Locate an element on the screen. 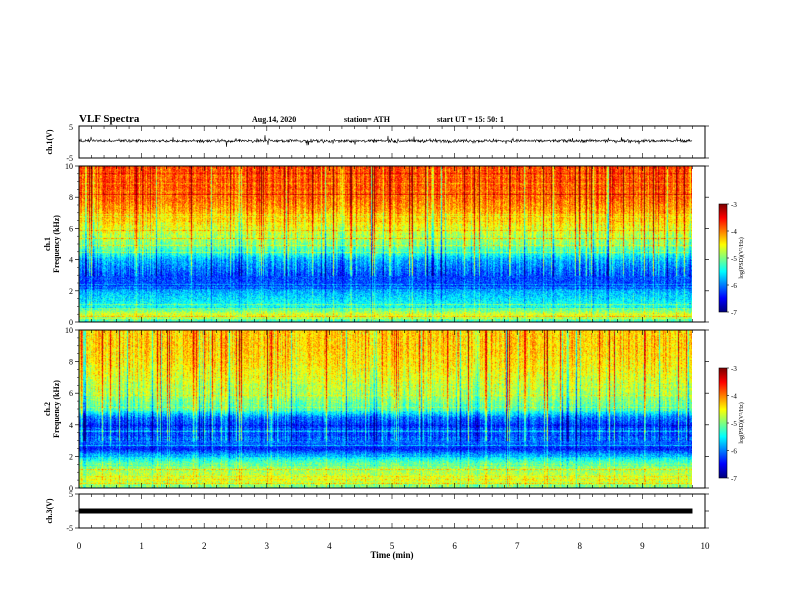 The image size is (792, 612). x-tick-label: 6 is located at coordinates (454, 546).